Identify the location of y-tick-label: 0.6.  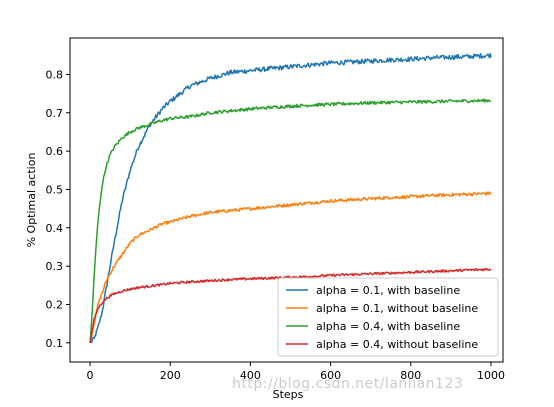
(55, 151).